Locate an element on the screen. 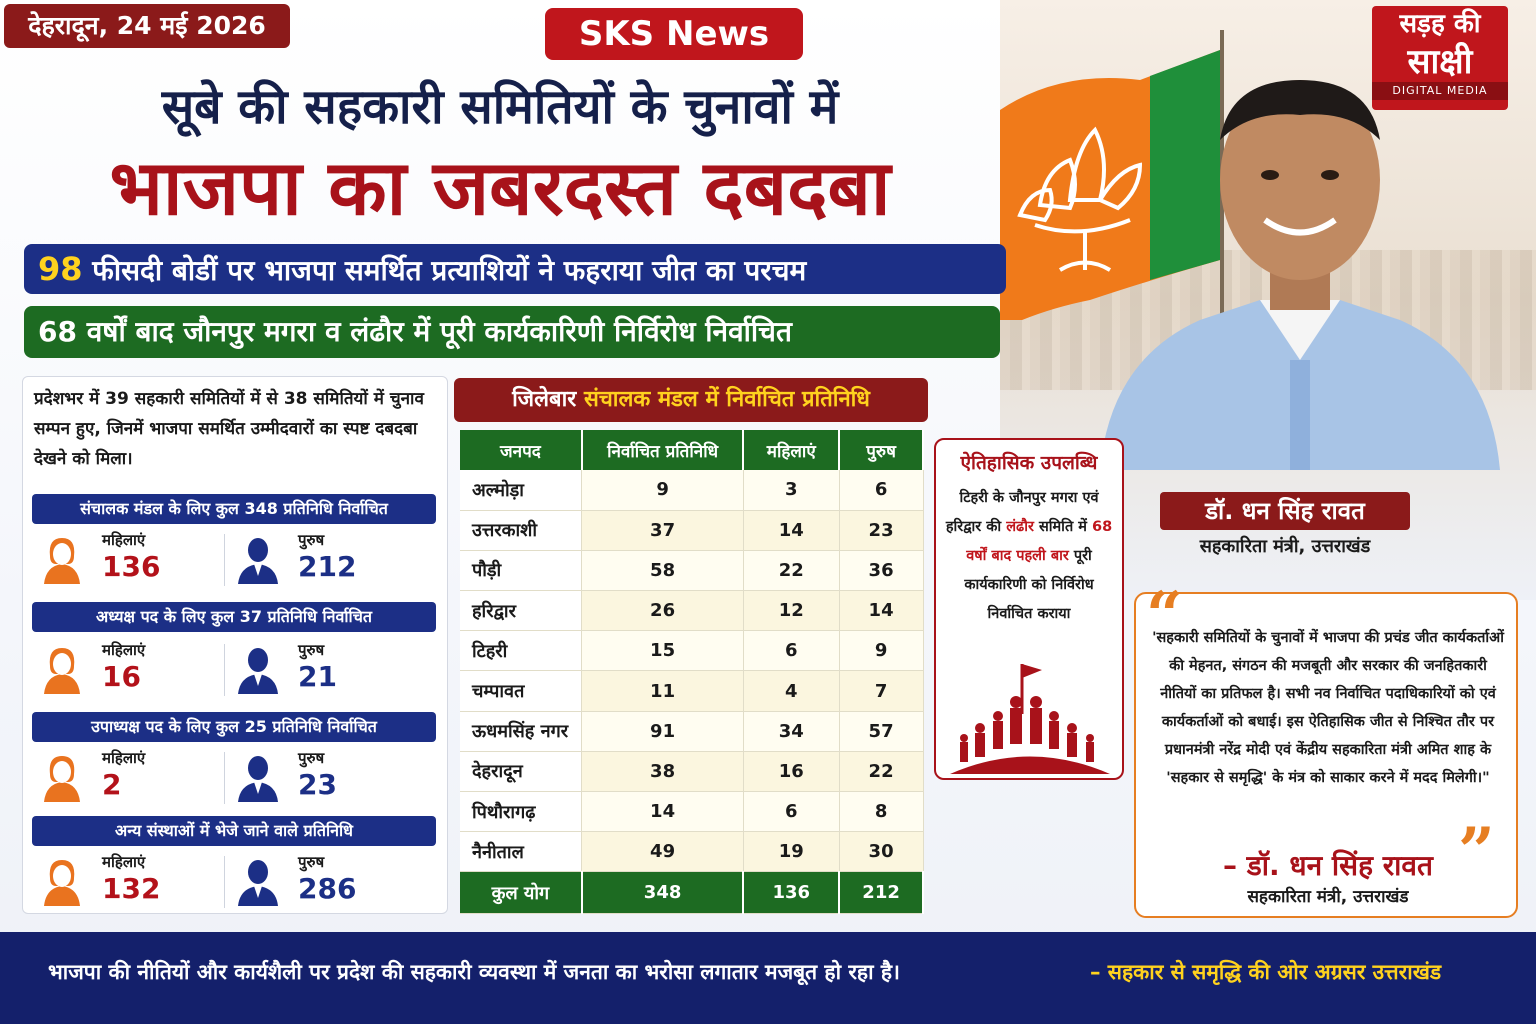  achievement-text-part: टिहरी के जौनपुर मगरा एवं हरिद्वार की is located at coordinates (1022, 512).